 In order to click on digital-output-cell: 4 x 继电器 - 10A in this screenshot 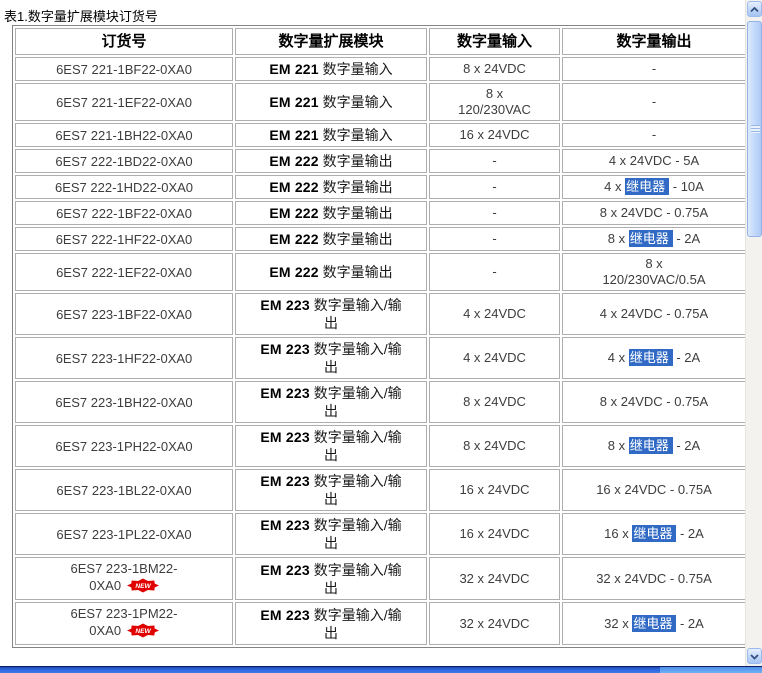, I will do `click(654, 187)`.